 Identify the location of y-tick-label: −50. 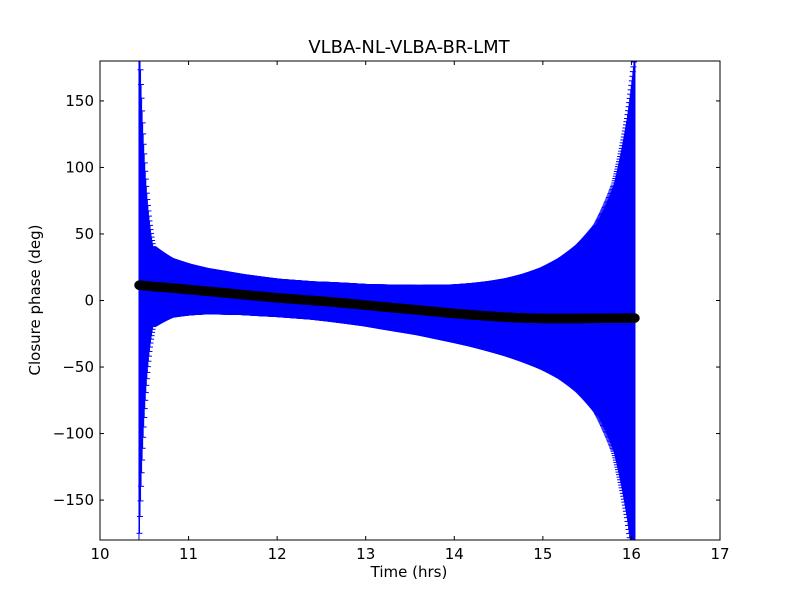
(78, 367).